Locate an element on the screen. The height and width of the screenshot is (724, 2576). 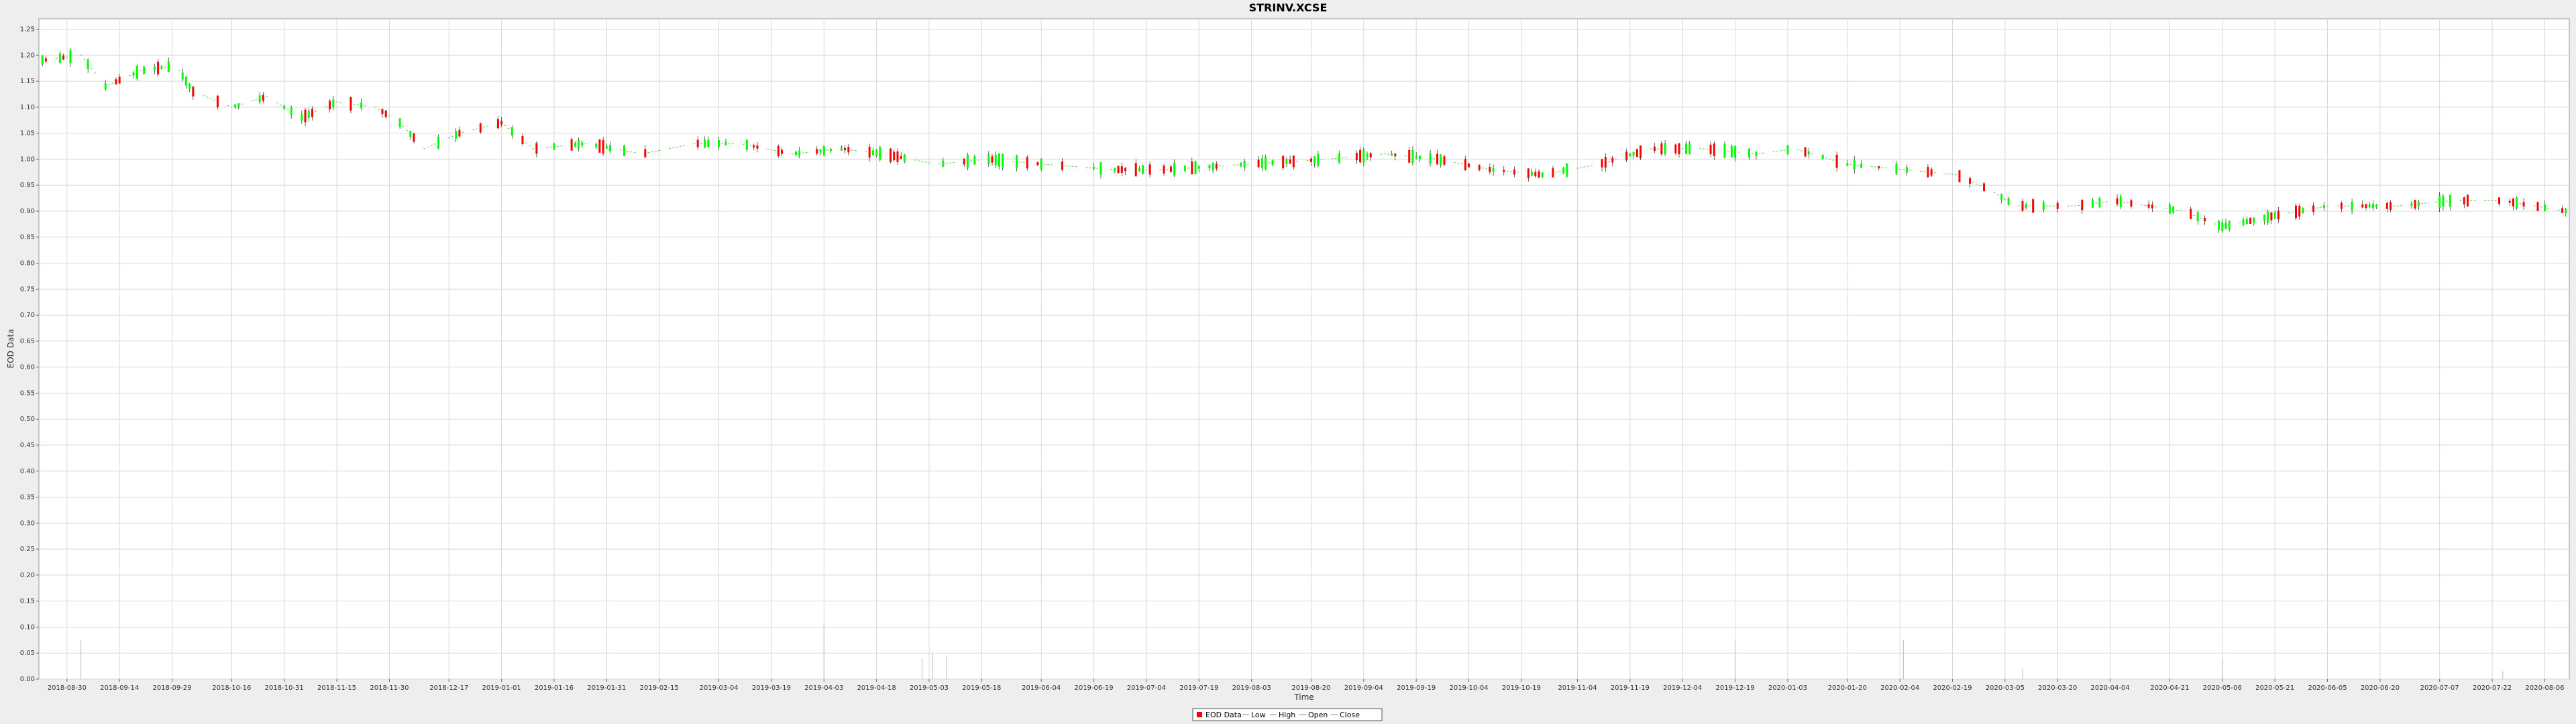
y-tick-label: 0.10 is located at coordinates (27, 627).